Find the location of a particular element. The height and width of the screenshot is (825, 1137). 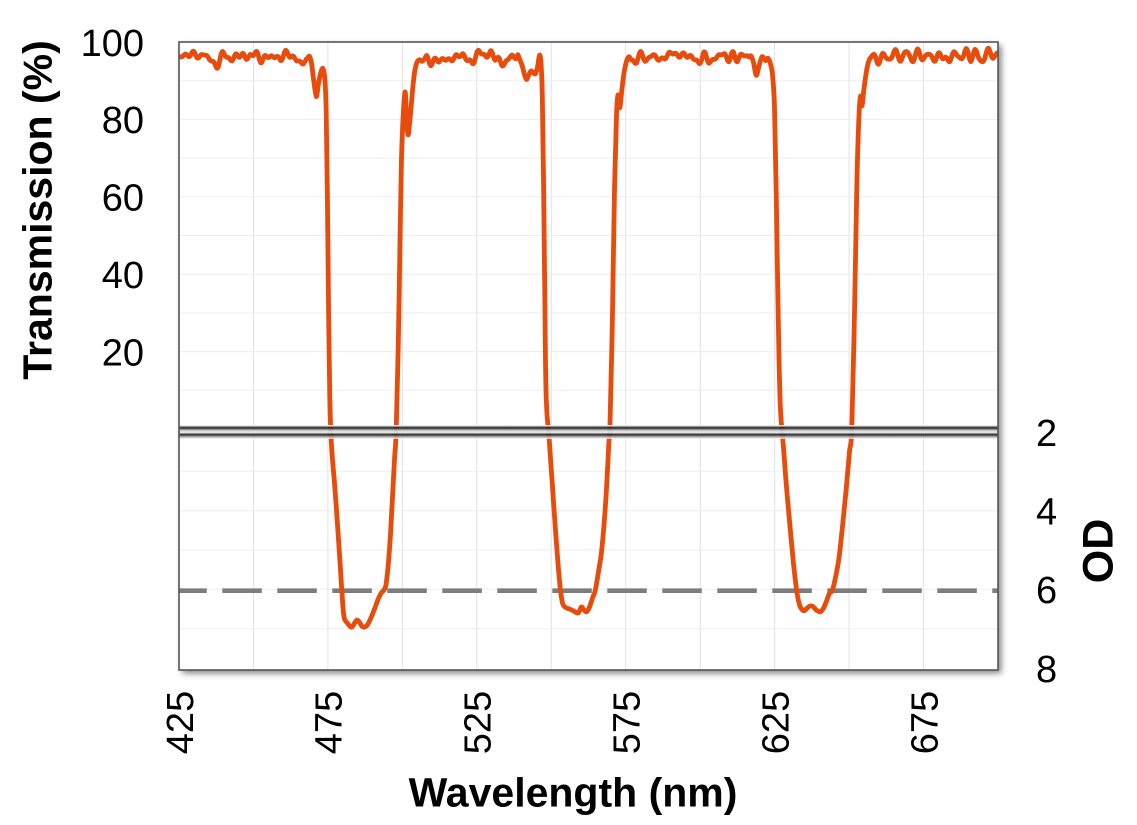

svg-text: 6 is located at coordinates (1046, 591).